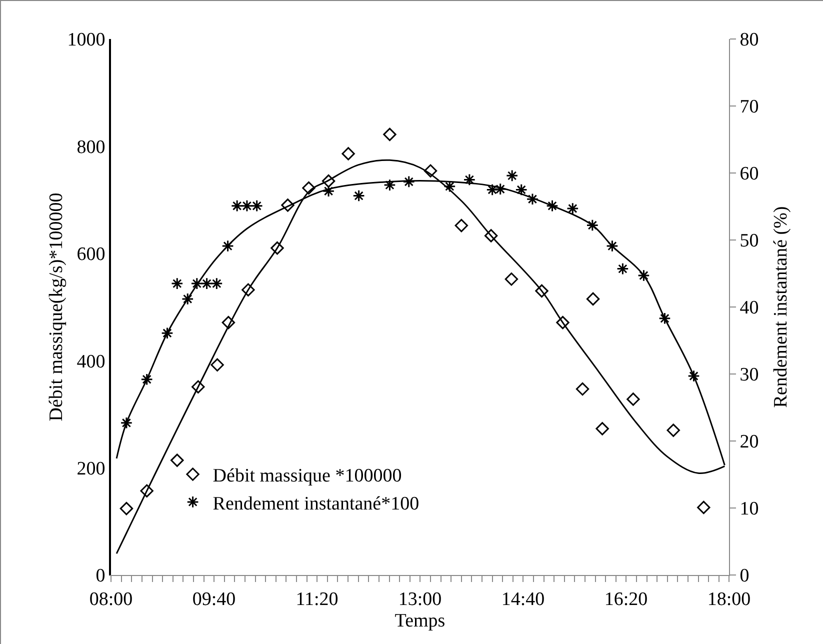  What do you see at coordinates (91, 361) in the screenshot?
I see `y-tick-label: 400` at bounding box center [91, 361].